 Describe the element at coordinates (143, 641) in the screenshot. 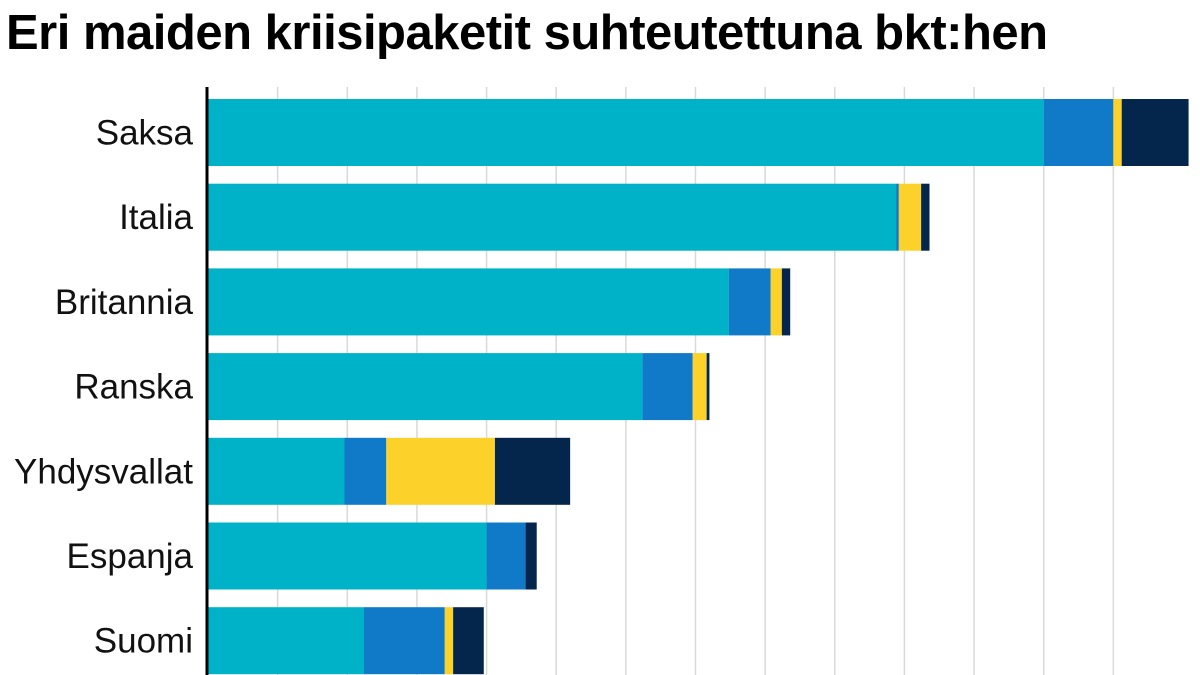

I see `category-label-suomi: Suomi` at that location.